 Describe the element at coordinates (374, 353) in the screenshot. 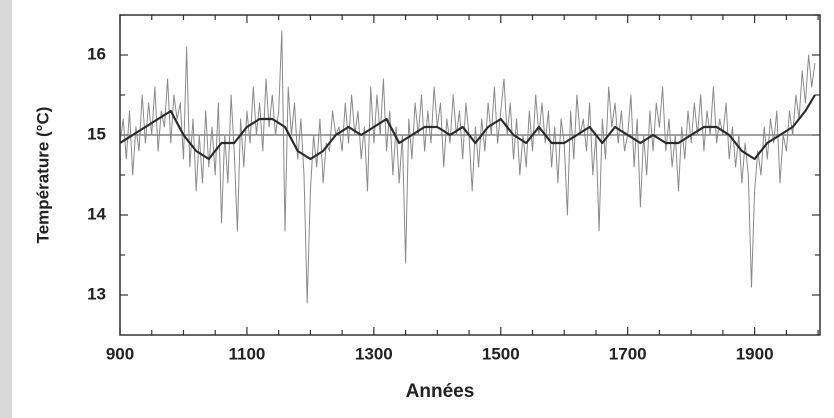

I see `x-tick-label: 1300` at that location.